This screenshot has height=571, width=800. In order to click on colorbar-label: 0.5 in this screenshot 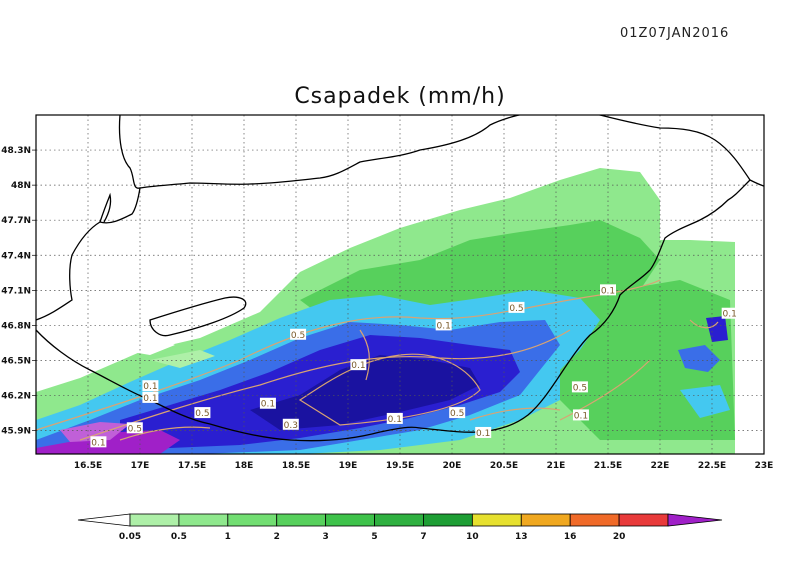, I will do `click(179, 537)`.